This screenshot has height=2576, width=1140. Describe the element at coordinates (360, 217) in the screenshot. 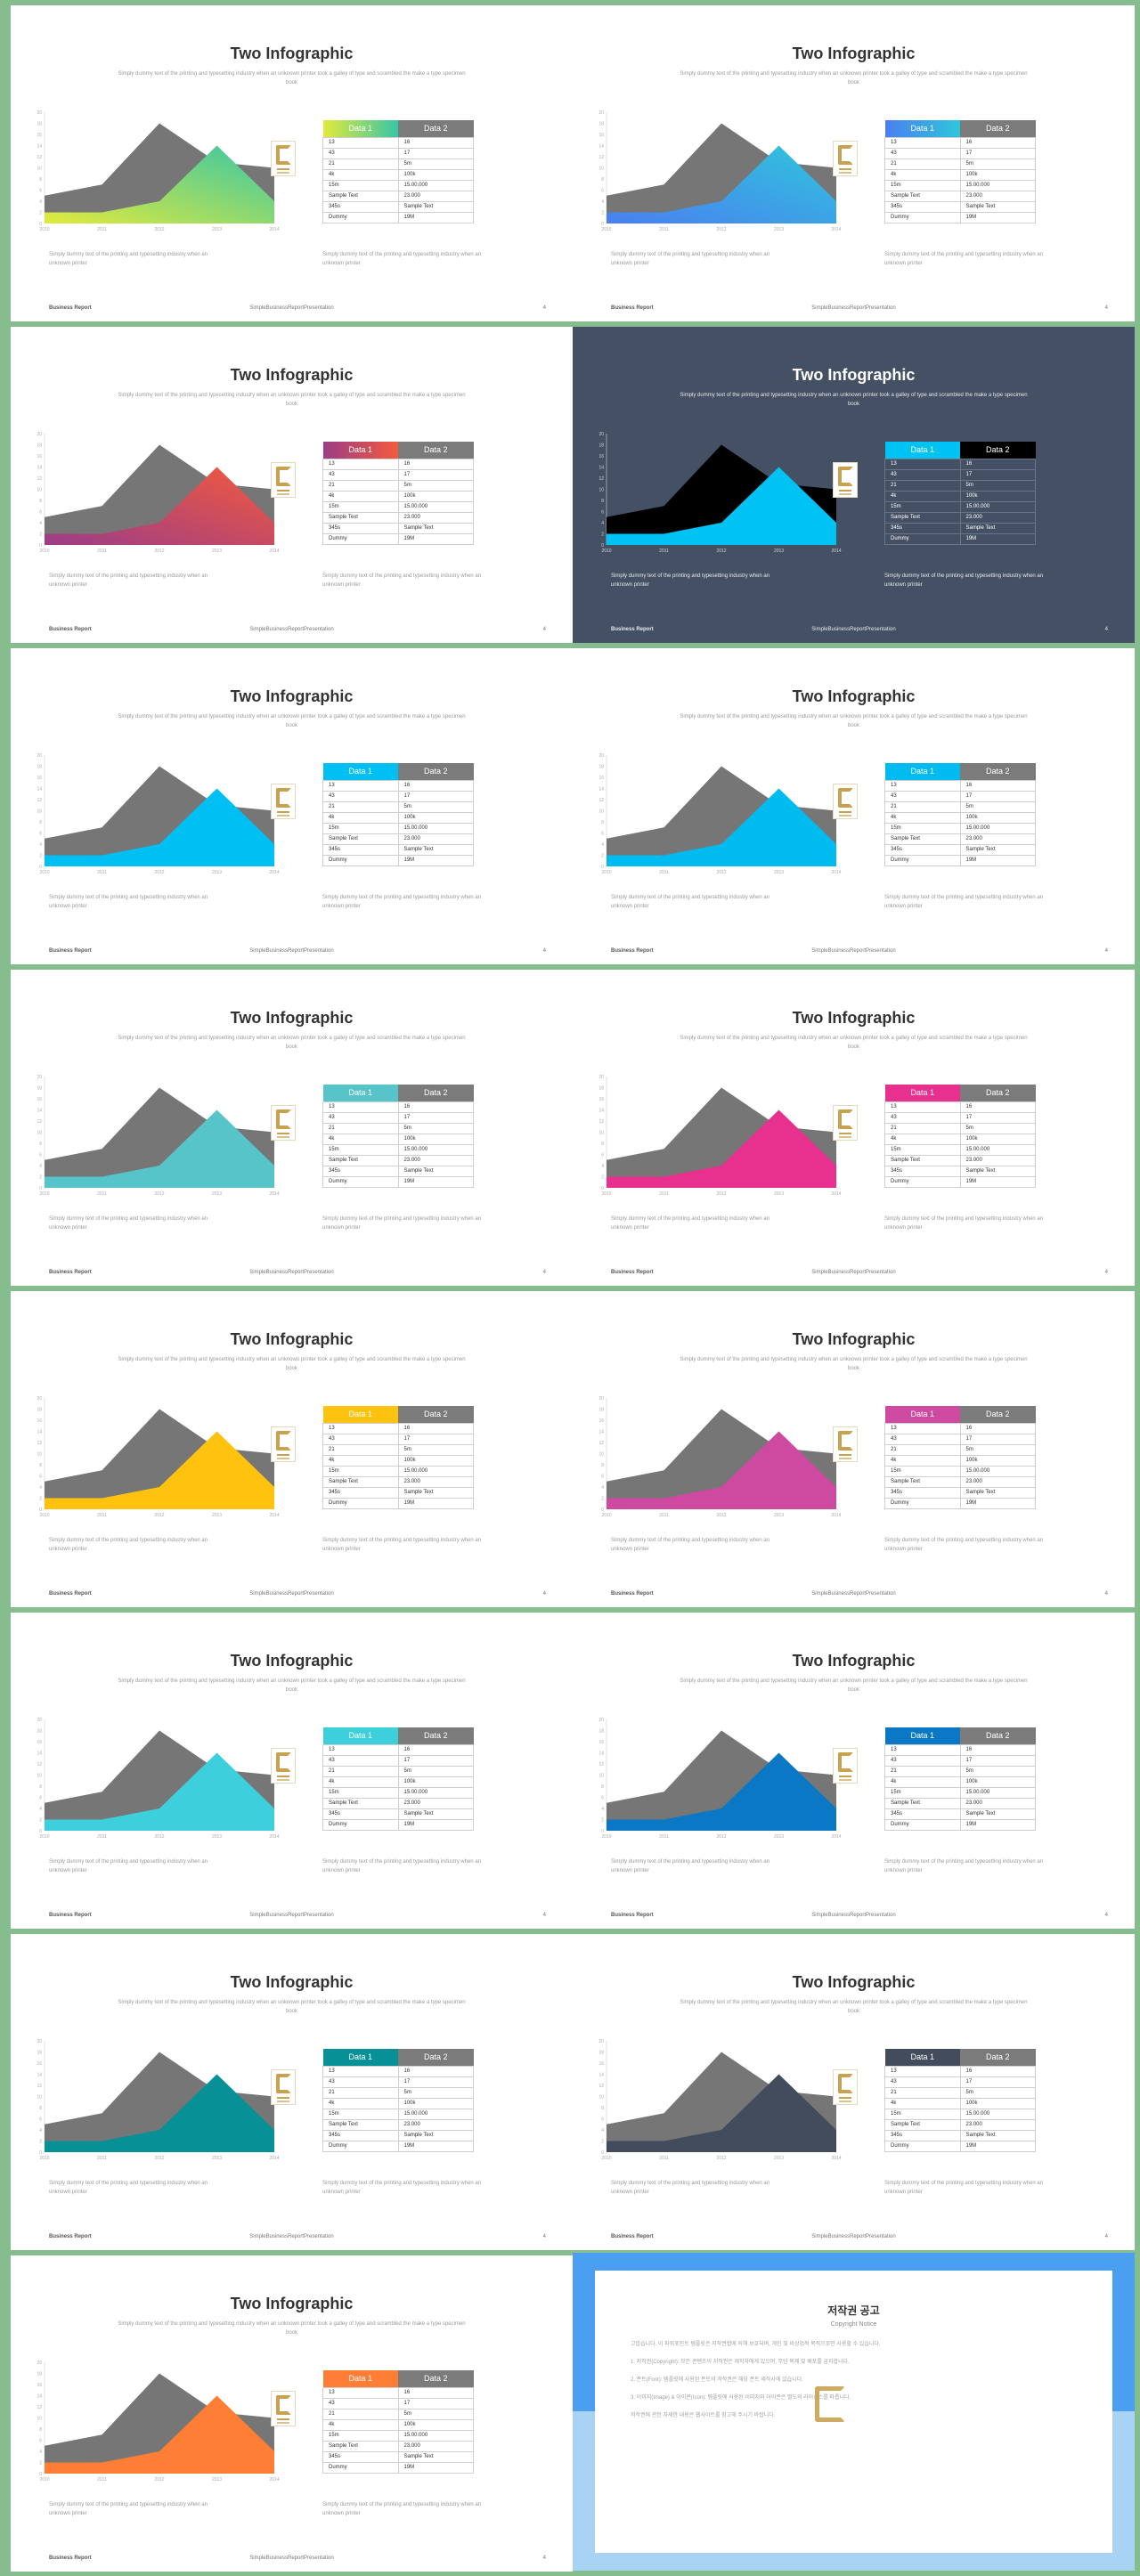

I see `table-cell: Dummy` at that location.